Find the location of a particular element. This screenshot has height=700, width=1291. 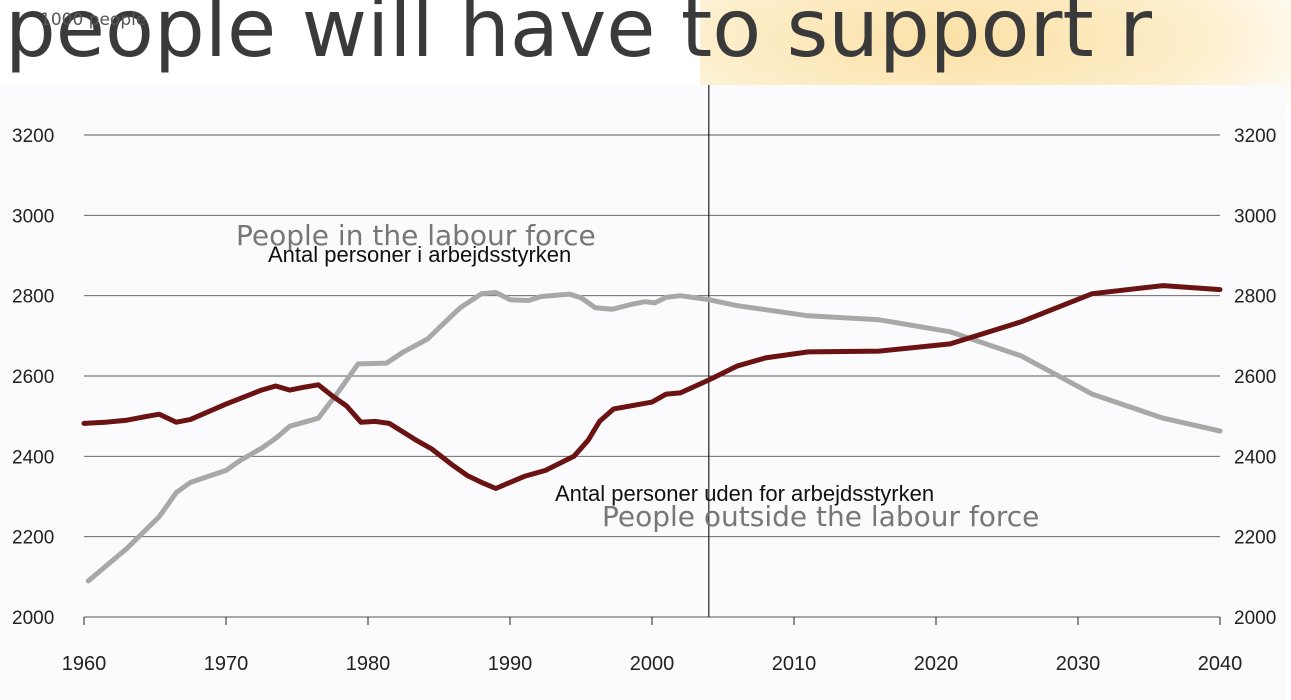

unit-label: 1000 people is located at coordinates (93, 20).